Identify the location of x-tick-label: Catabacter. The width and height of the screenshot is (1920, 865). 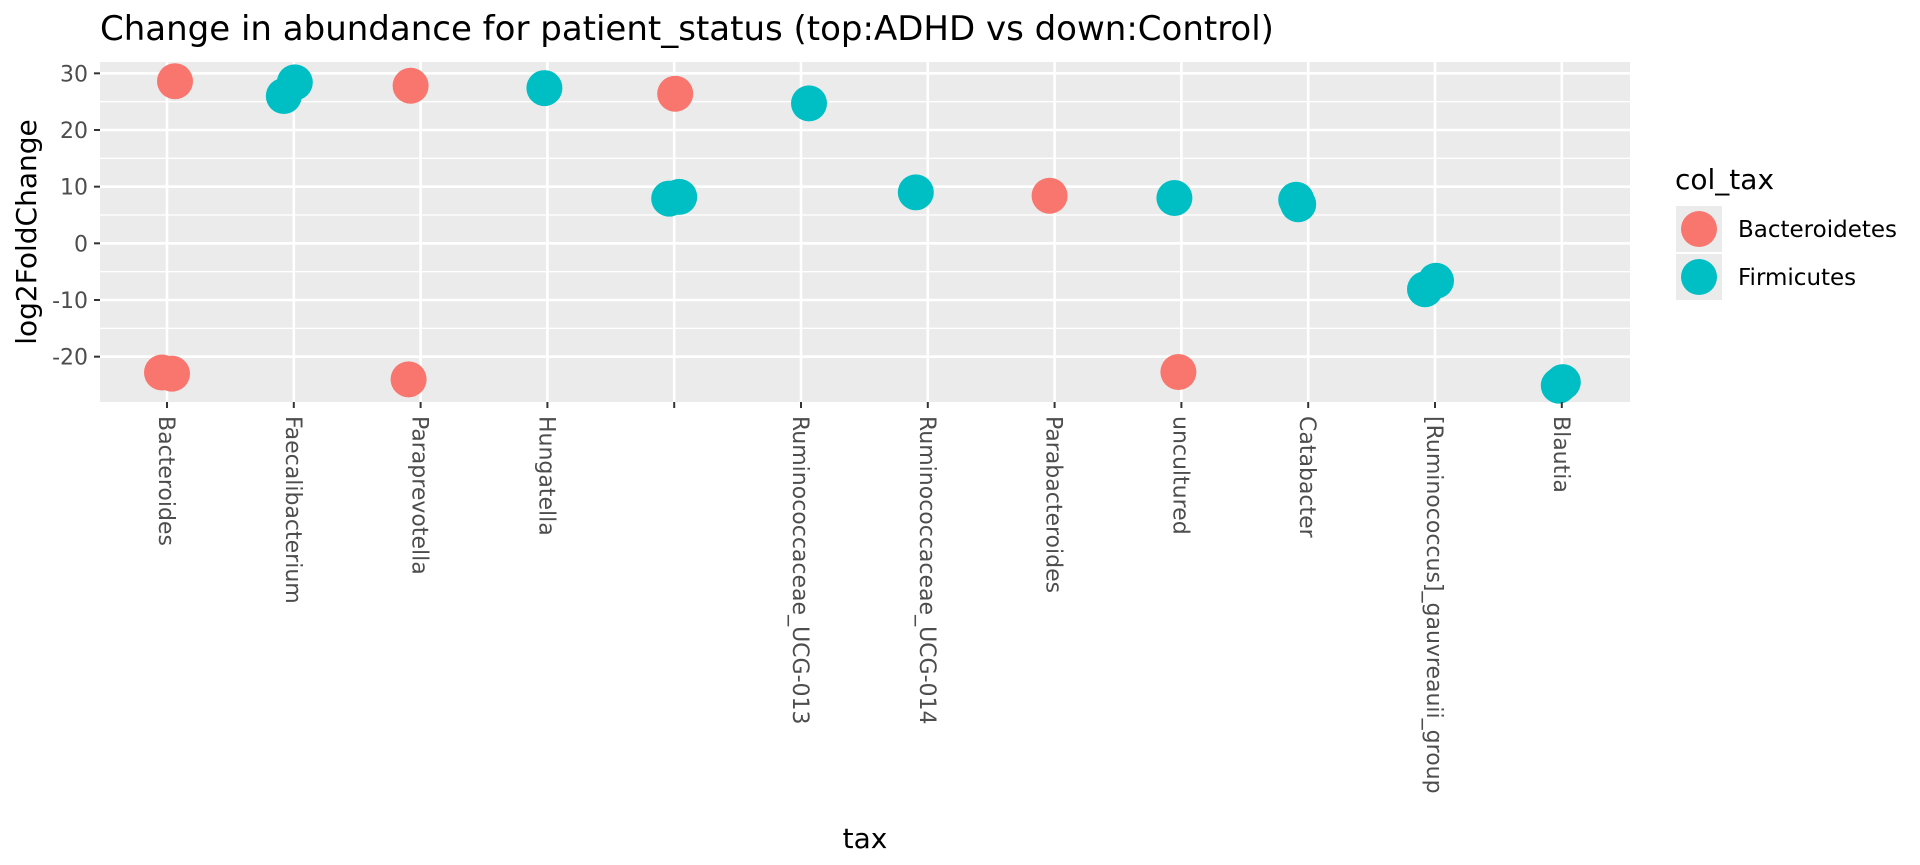
(1306, 477).